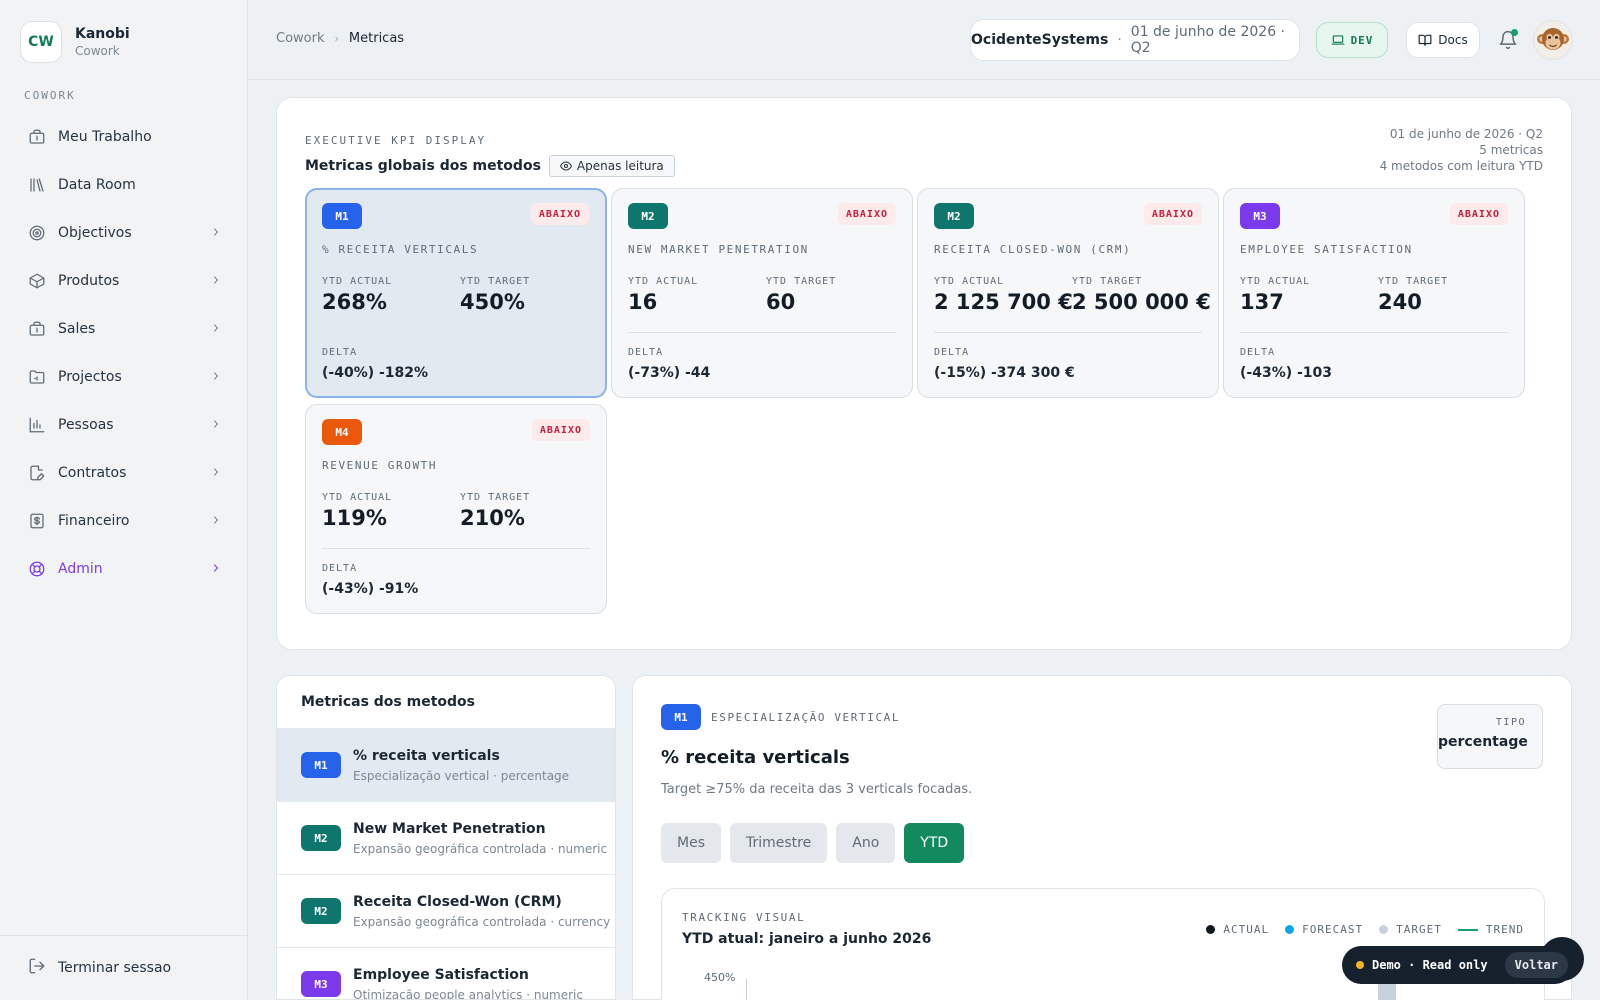  What do you see at coordinates (565, 166) in the screenshot?
I see `eye-icon` at bounding box center [565, 166].